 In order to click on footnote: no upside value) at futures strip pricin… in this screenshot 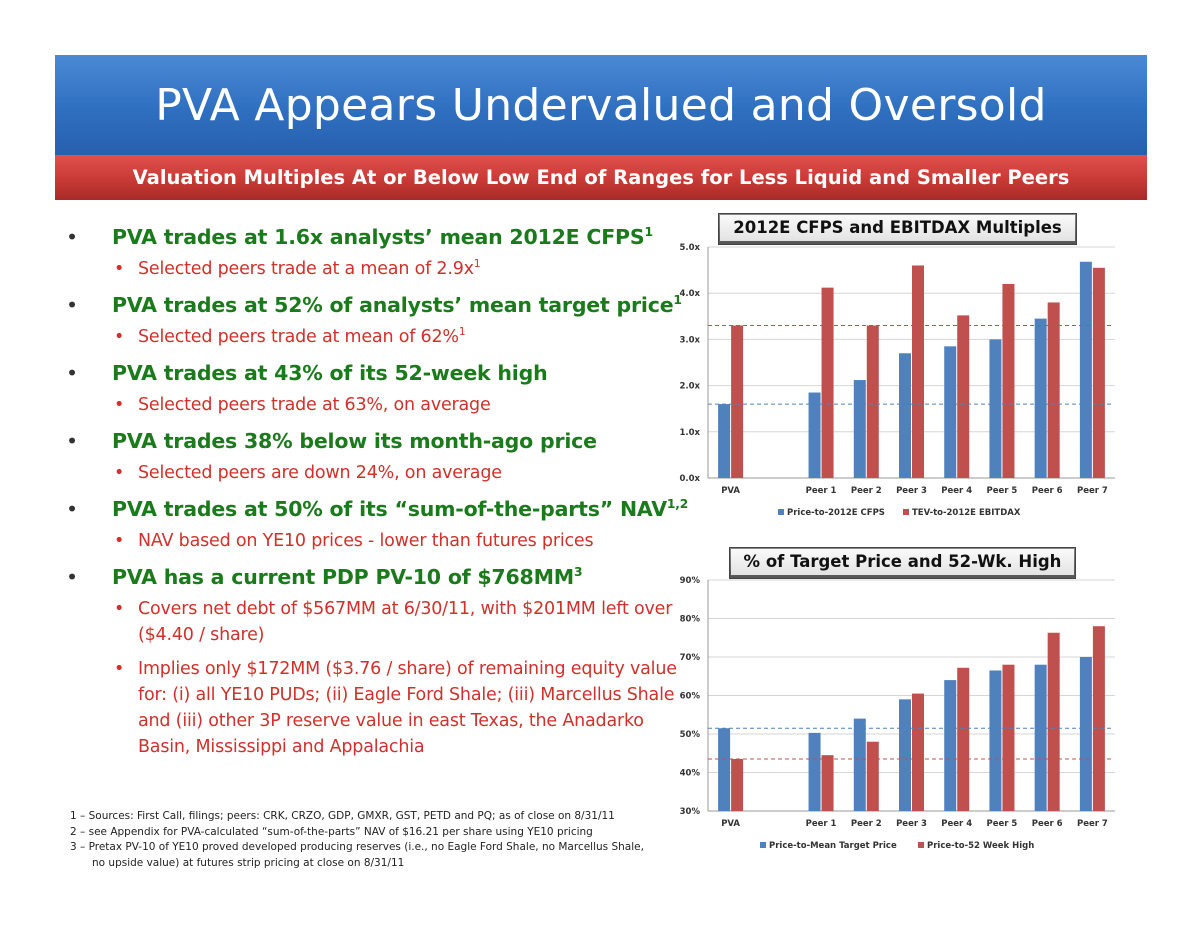, I will do `click(248, 862)`.